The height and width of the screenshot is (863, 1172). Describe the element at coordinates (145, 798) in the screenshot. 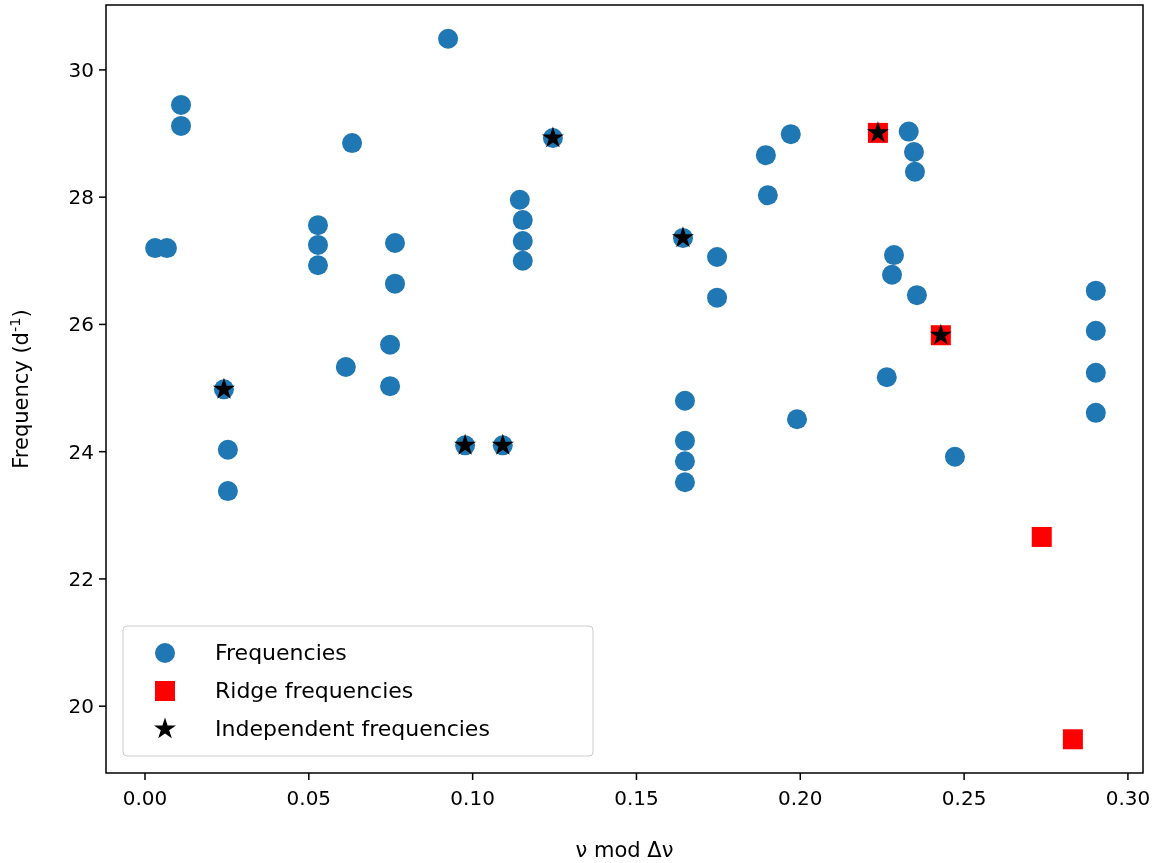

I see `x-tick-label: 0.00` at that location.